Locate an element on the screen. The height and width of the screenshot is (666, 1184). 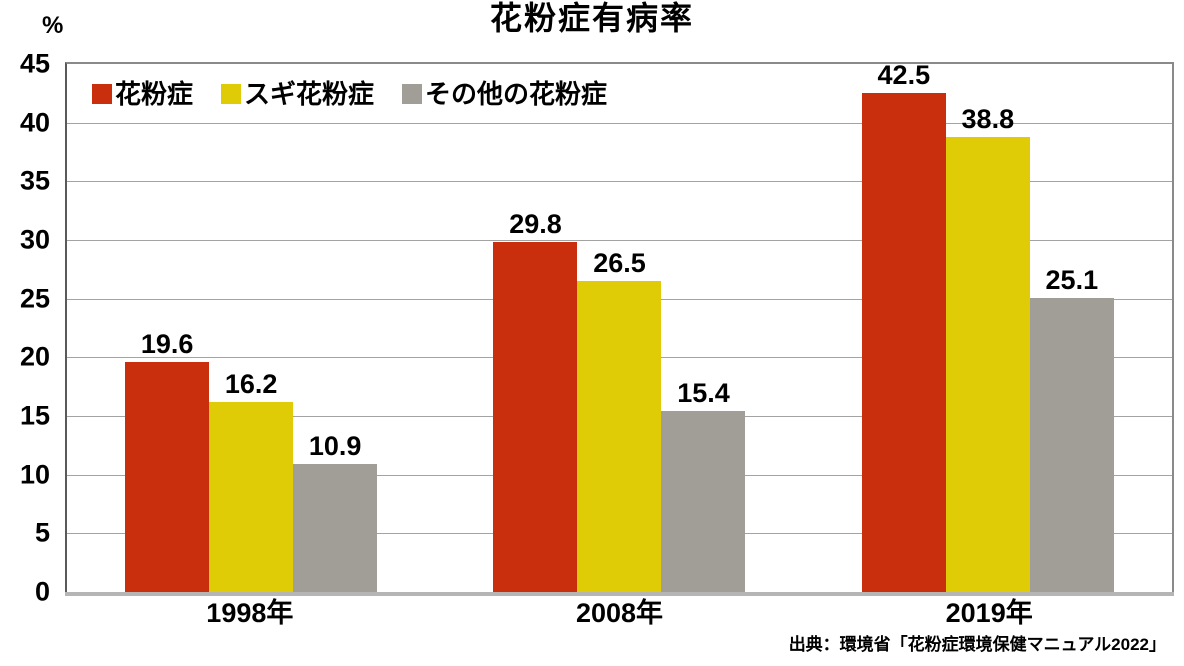
bar-value-label: 19.6 is located at coordinates (167, 344).